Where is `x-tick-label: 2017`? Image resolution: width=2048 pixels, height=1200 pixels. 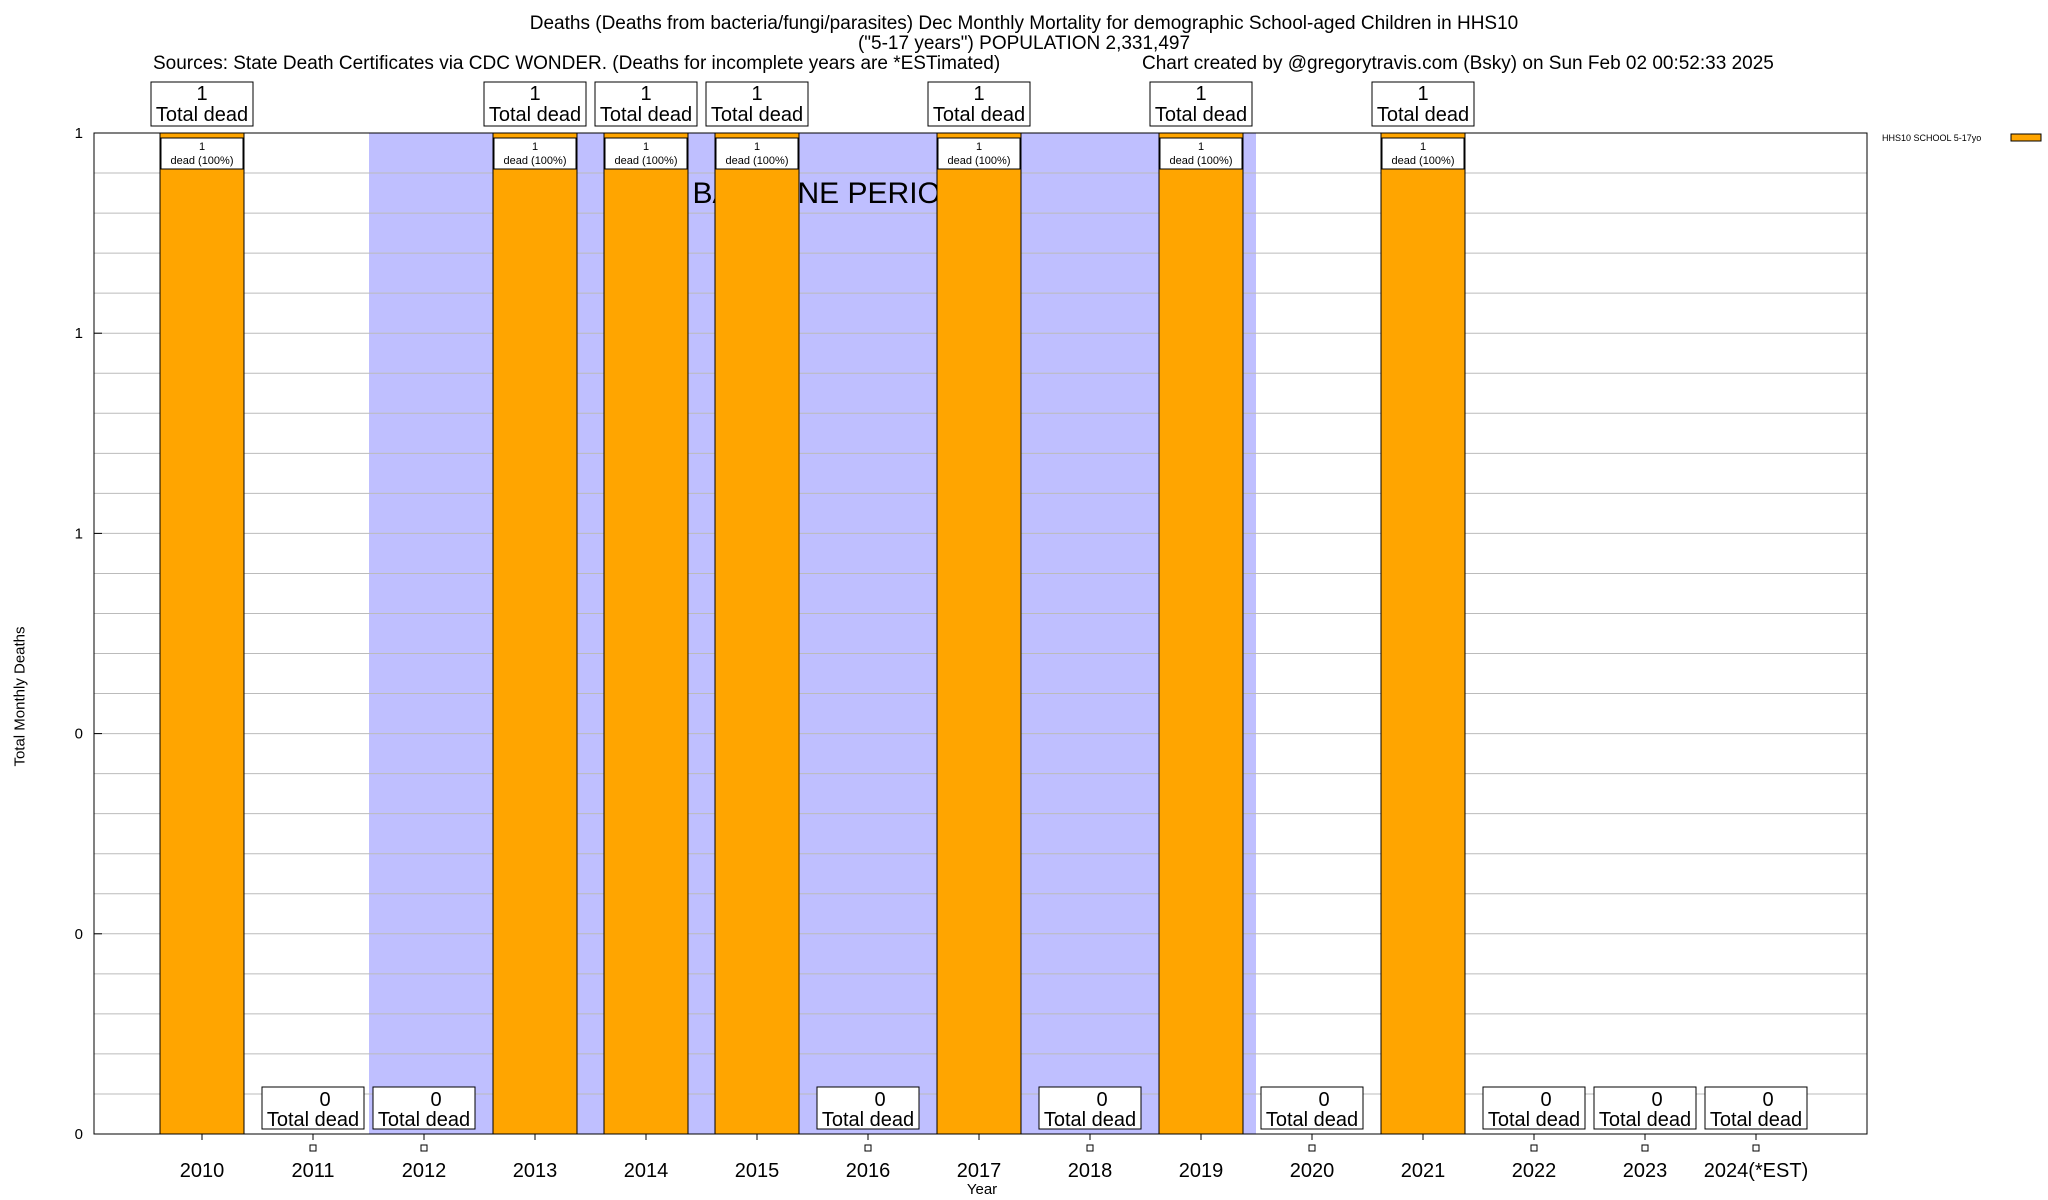
x-tick-label: 2017 is located at coordinates (979, 1171).